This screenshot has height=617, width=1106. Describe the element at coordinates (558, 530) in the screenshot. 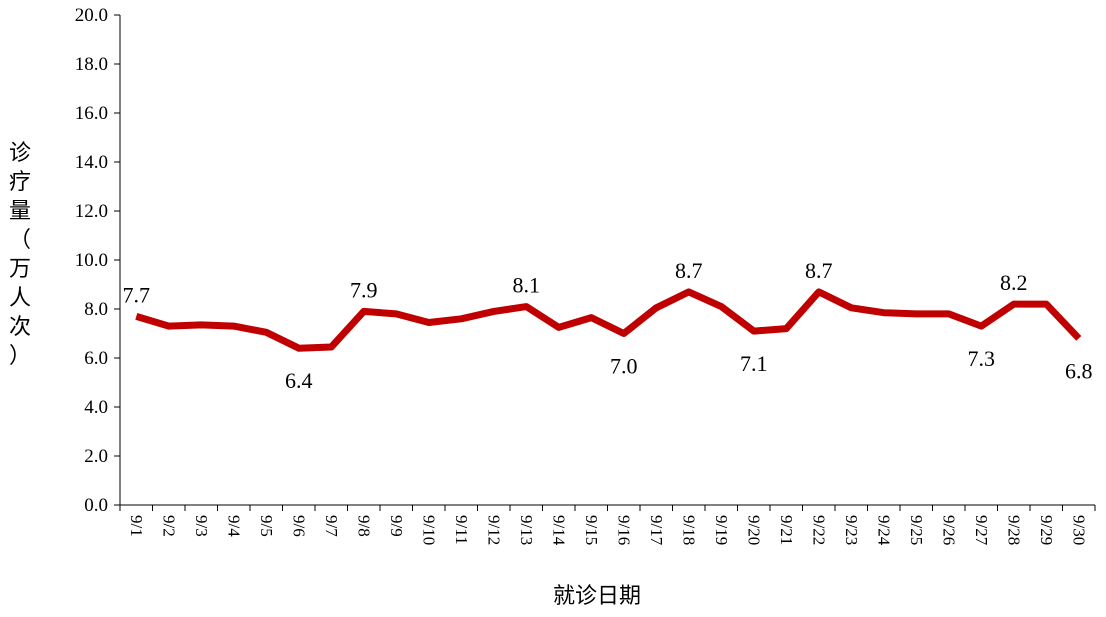

I see `x-tick-label: 9/14` at that location.